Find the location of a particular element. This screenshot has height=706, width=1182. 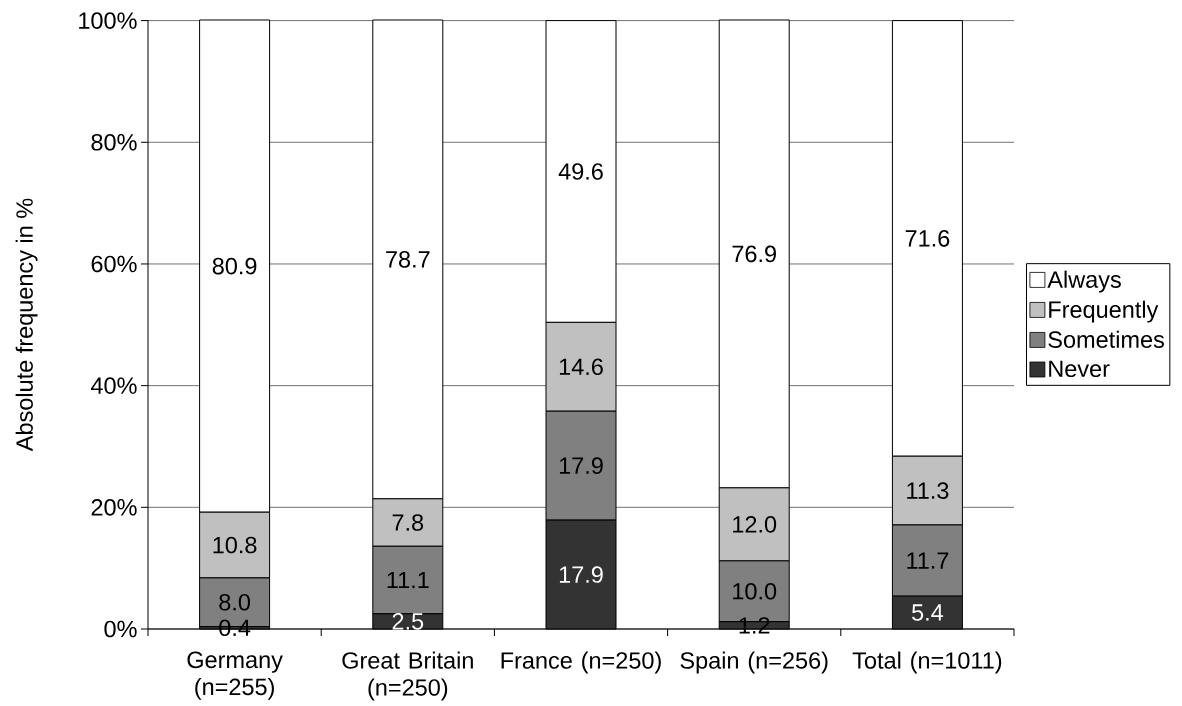

data-label: 7.8 is located at coordinates (408, 522).